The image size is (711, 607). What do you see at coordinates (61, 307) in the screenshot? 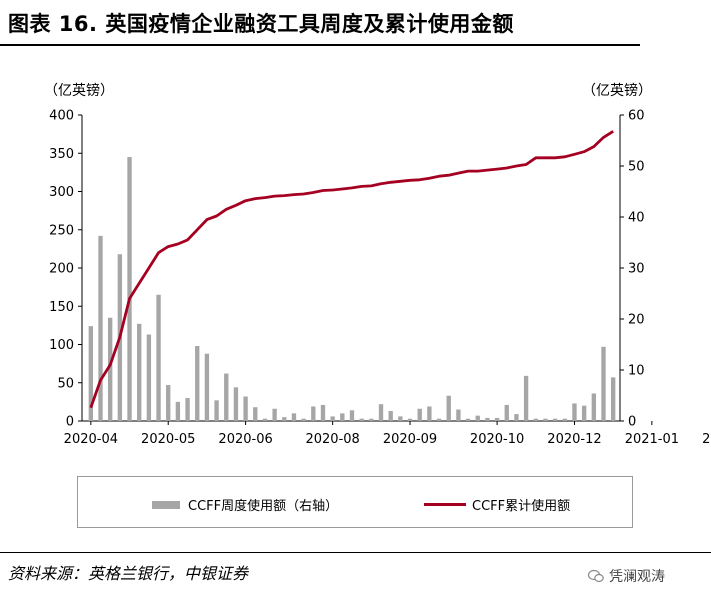
I see `left-tick-label: 150` at bounding box center [61, 307].